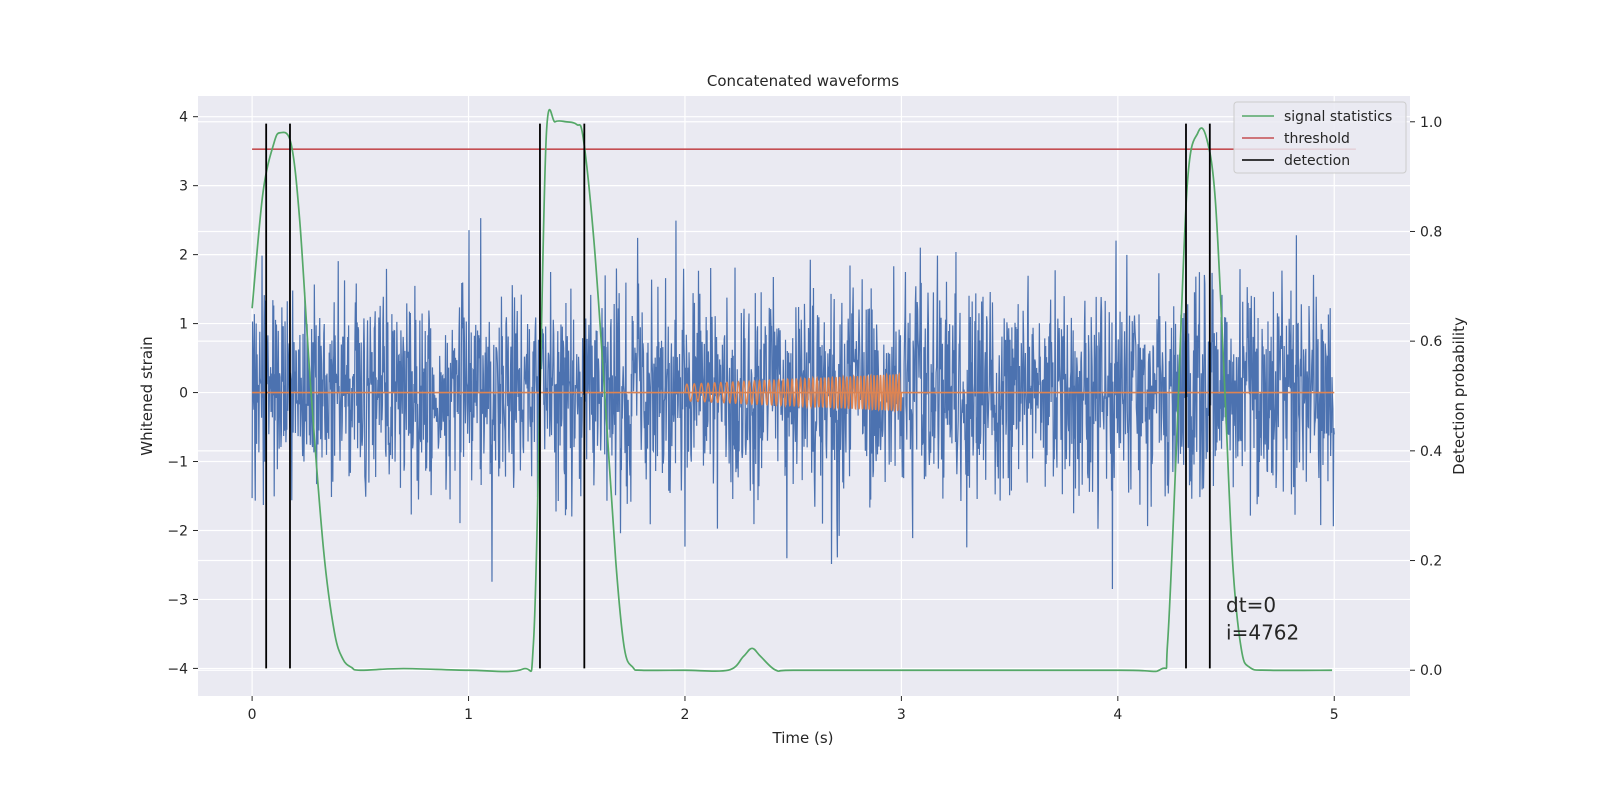 The width and height of the screenshot is (1600, 800). I want to click on legend-entry-signal-statistics: signal statistics, so click(1317, 117).